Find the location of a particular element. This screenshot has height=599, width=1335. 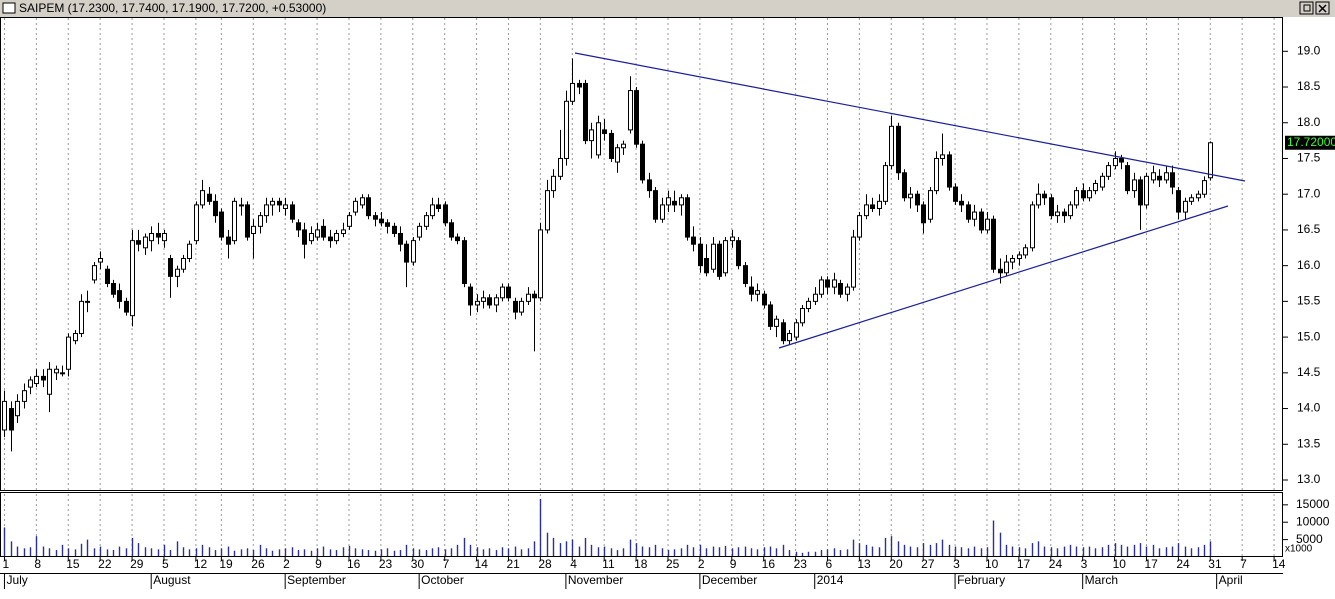

x-tick-label: 14 is located at coordinates (1279, 564).